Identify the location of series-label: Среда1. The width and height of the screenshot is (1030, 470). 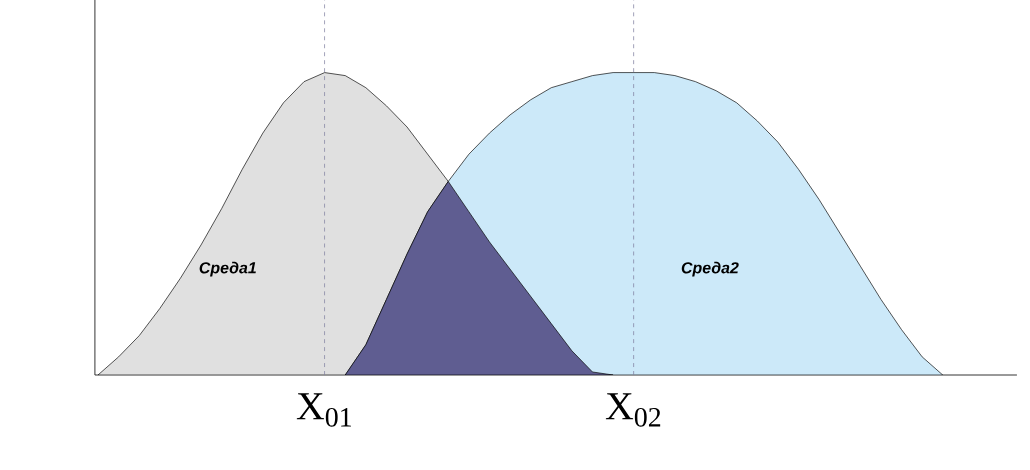
(227, 269).